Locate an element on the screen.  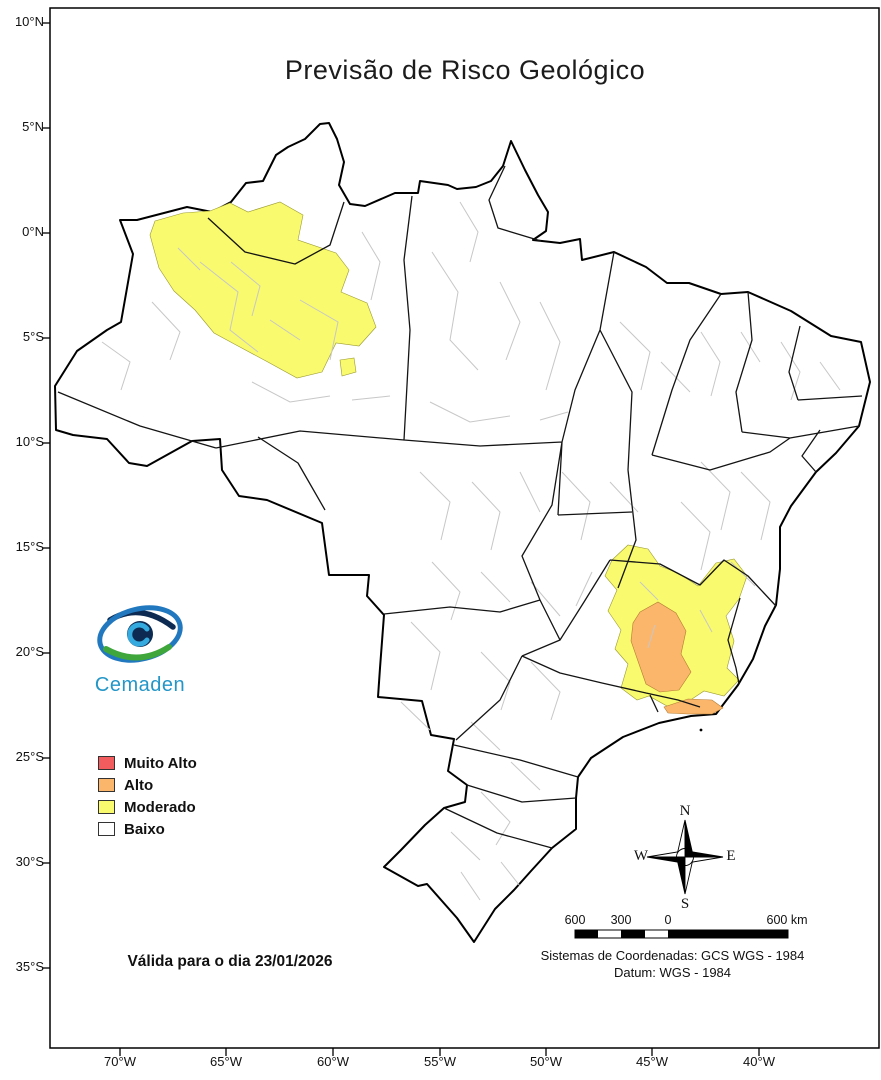
legend-swatch-alto is located at coordinates (106, 785).